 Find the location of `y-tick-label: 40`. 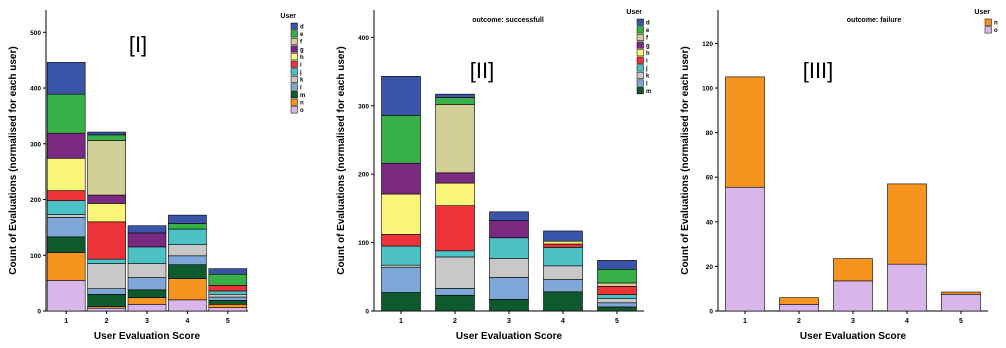

y-tick-label: 40 is located at coordinates (710, 222).